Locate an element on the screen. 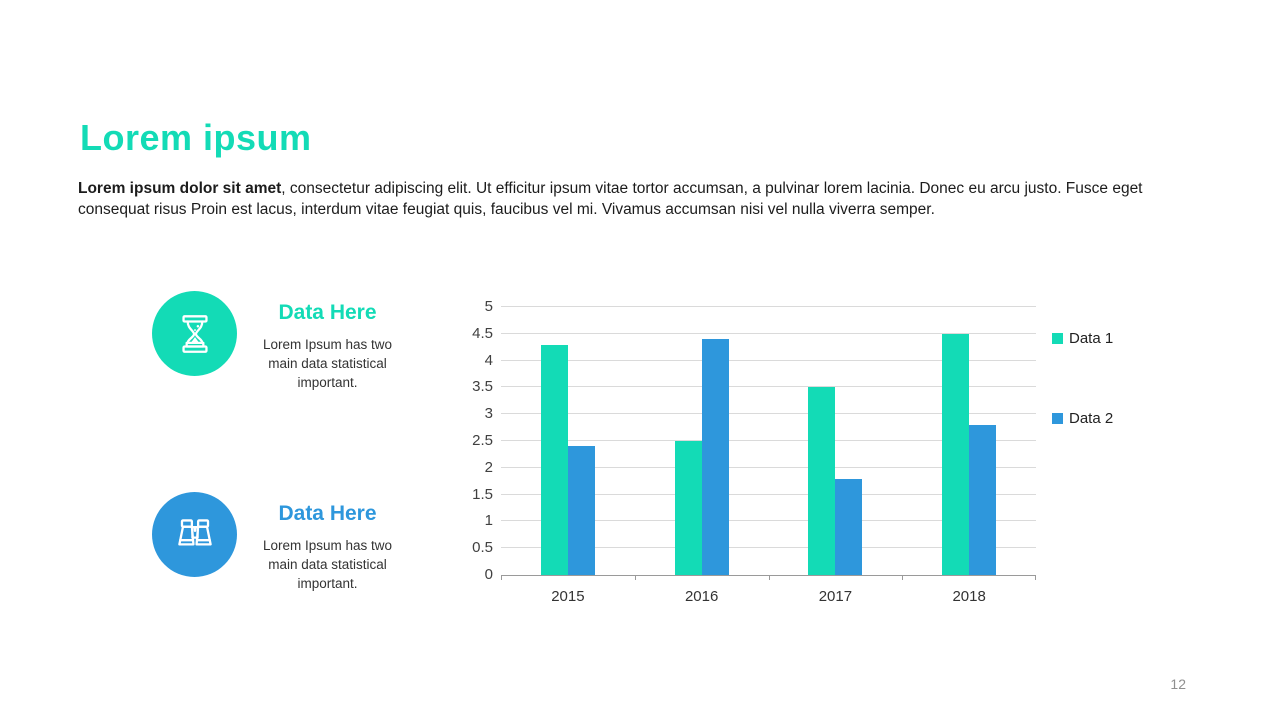 Image resolution: width=1280 pixels, height=720 pixels. legend-label: Data 1 is located at coordinates (1091, 338).